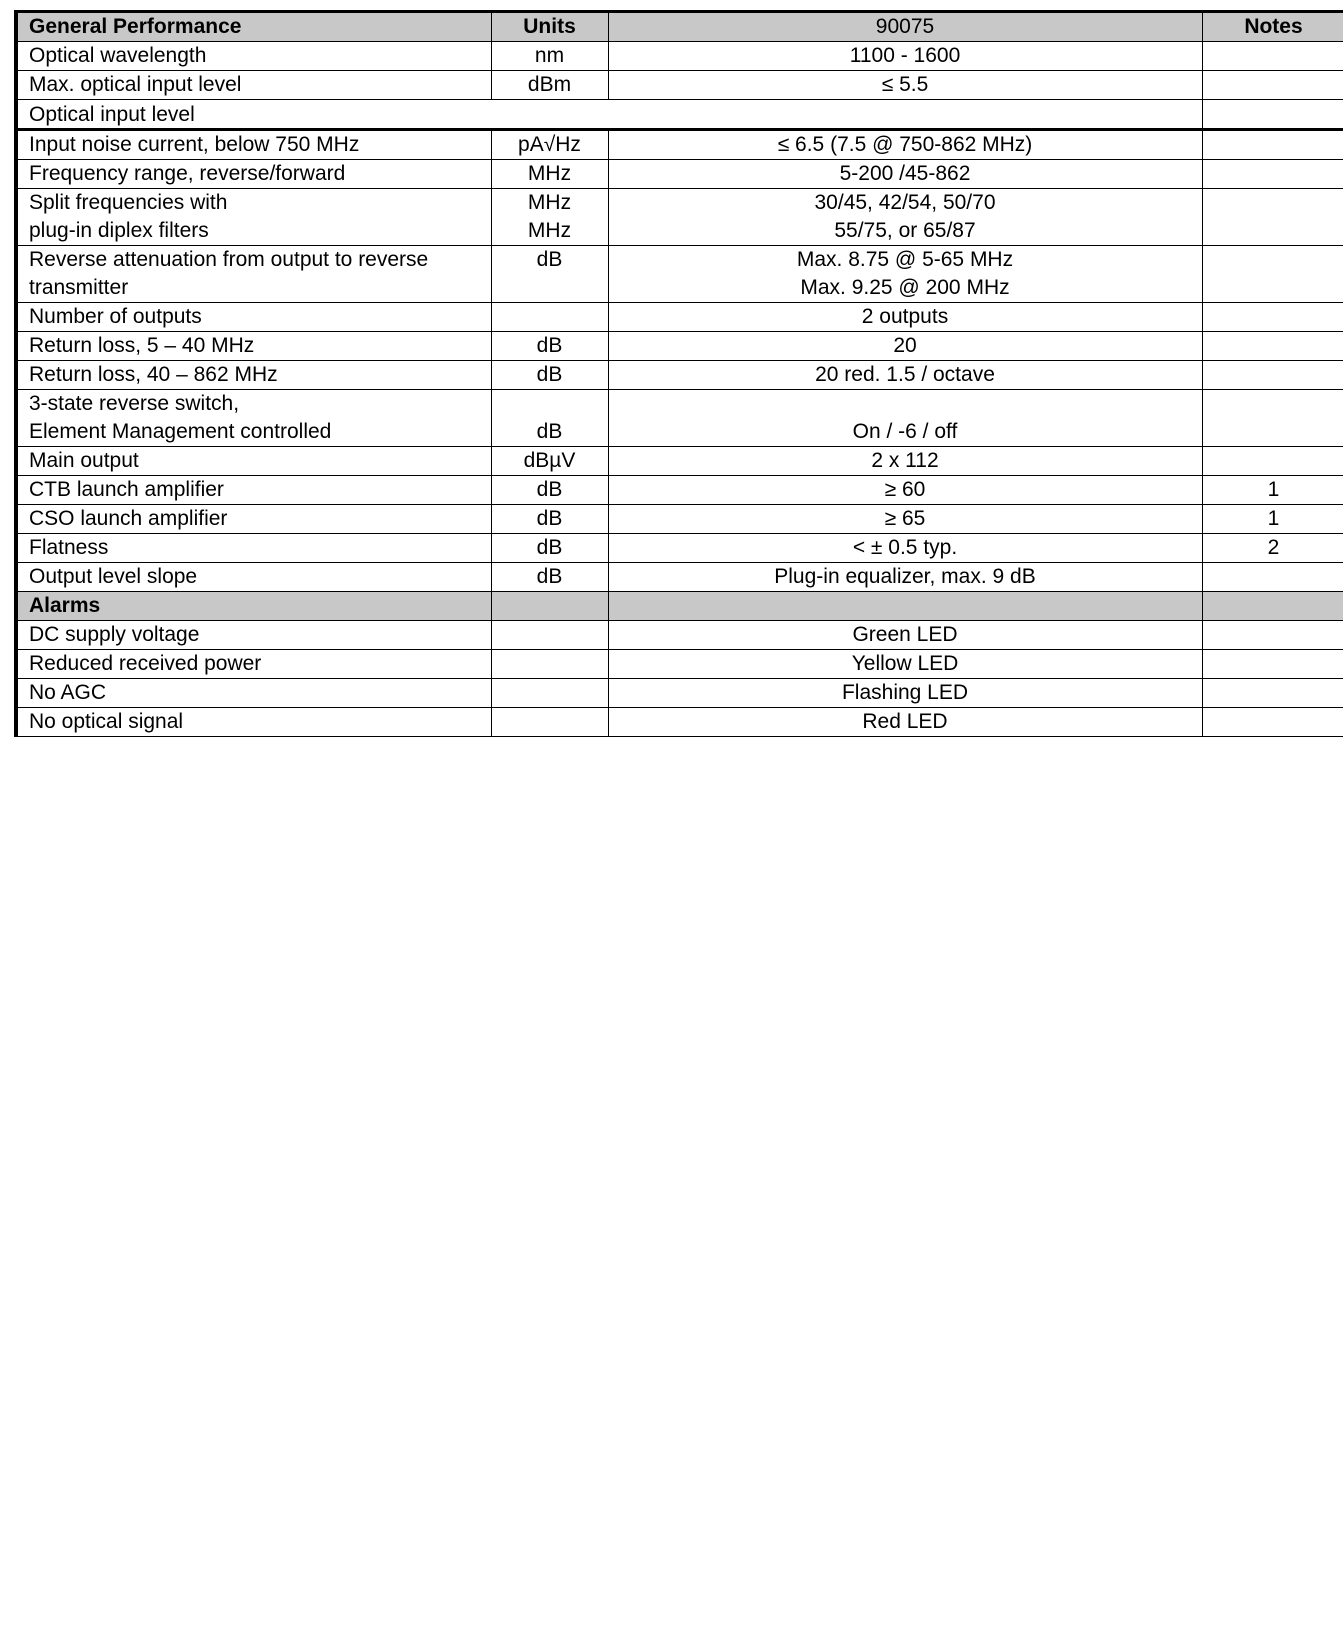 The height and width of the screenshot is (1626, 1343). Describe the element at coordinates (549, 56) in the screenshot. I see `unit-cell: nm` at that location.